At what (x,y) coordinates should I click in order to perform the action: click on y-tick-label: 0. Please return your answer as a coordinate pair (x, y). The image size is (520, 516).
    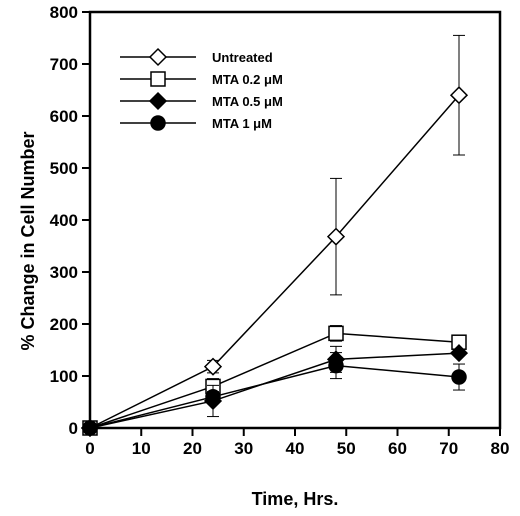
    Looking at the image, I should click on (73, 428).